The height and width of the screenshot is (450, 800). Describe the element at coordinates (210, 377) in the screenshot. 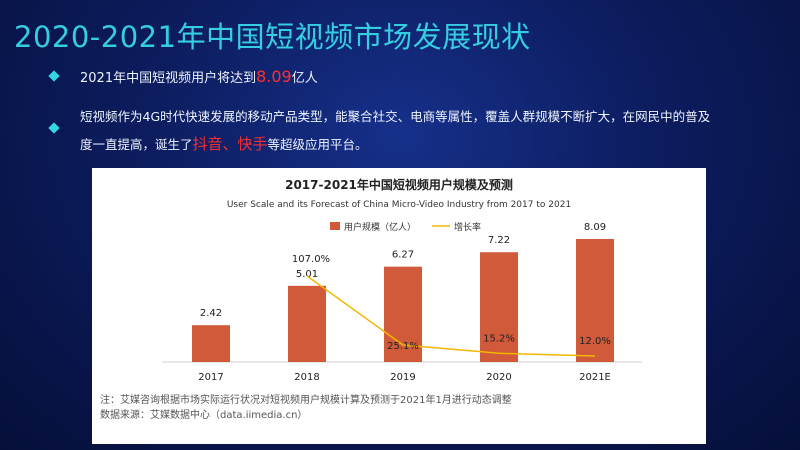

I see `x-tick-label: 2017` at that location.